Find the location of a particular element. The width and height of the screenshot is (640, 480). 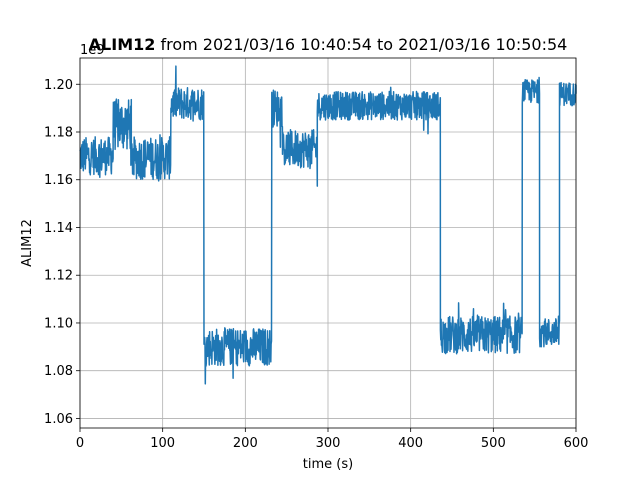

x-tick-label: 300 is located at coordinates (328, 443).